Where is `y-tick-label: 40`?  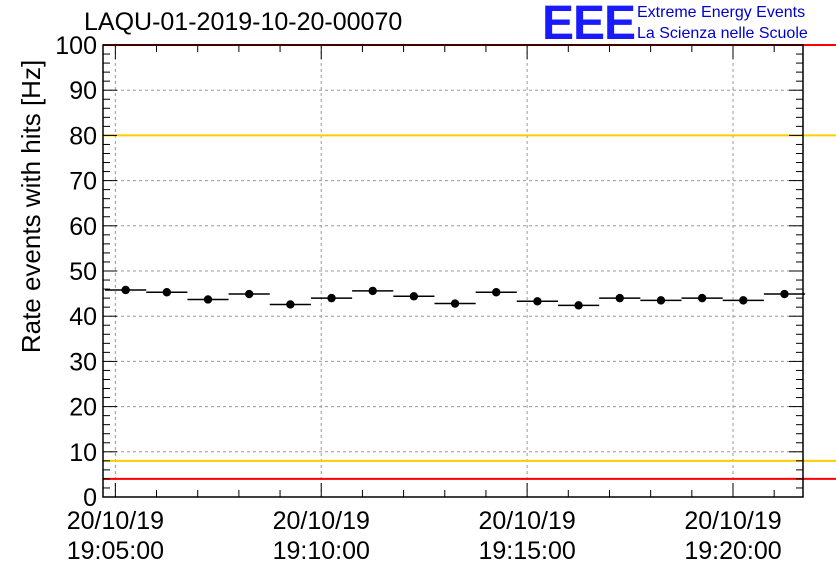
y-tick-label: 40 is located at coordinates (83, 317).